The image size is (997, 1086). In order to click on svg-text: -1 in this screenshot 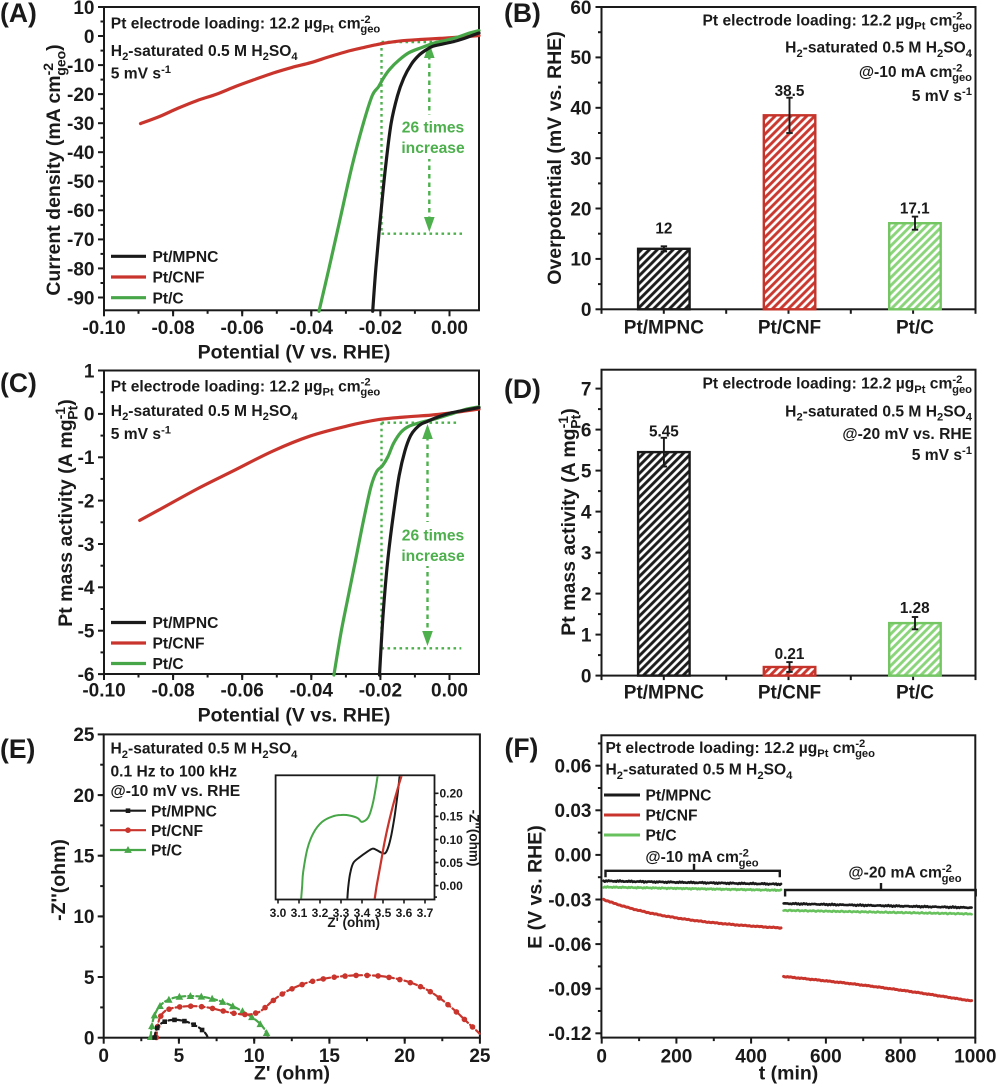, I will do `click(86, 458)`.